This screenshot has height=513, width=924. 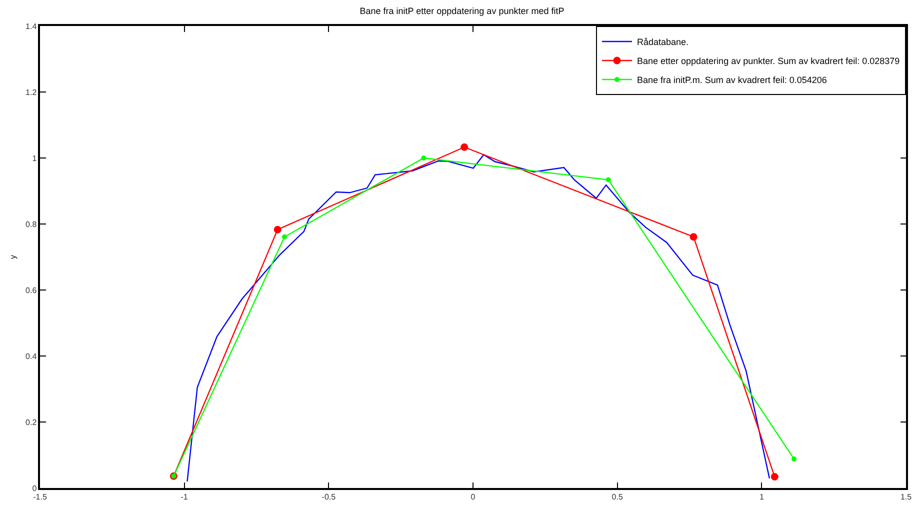 What do you see at coordinates (32, 356) in the screenshot?
I see `y-tick-label: 0.4` at bounding box center [32, 356].